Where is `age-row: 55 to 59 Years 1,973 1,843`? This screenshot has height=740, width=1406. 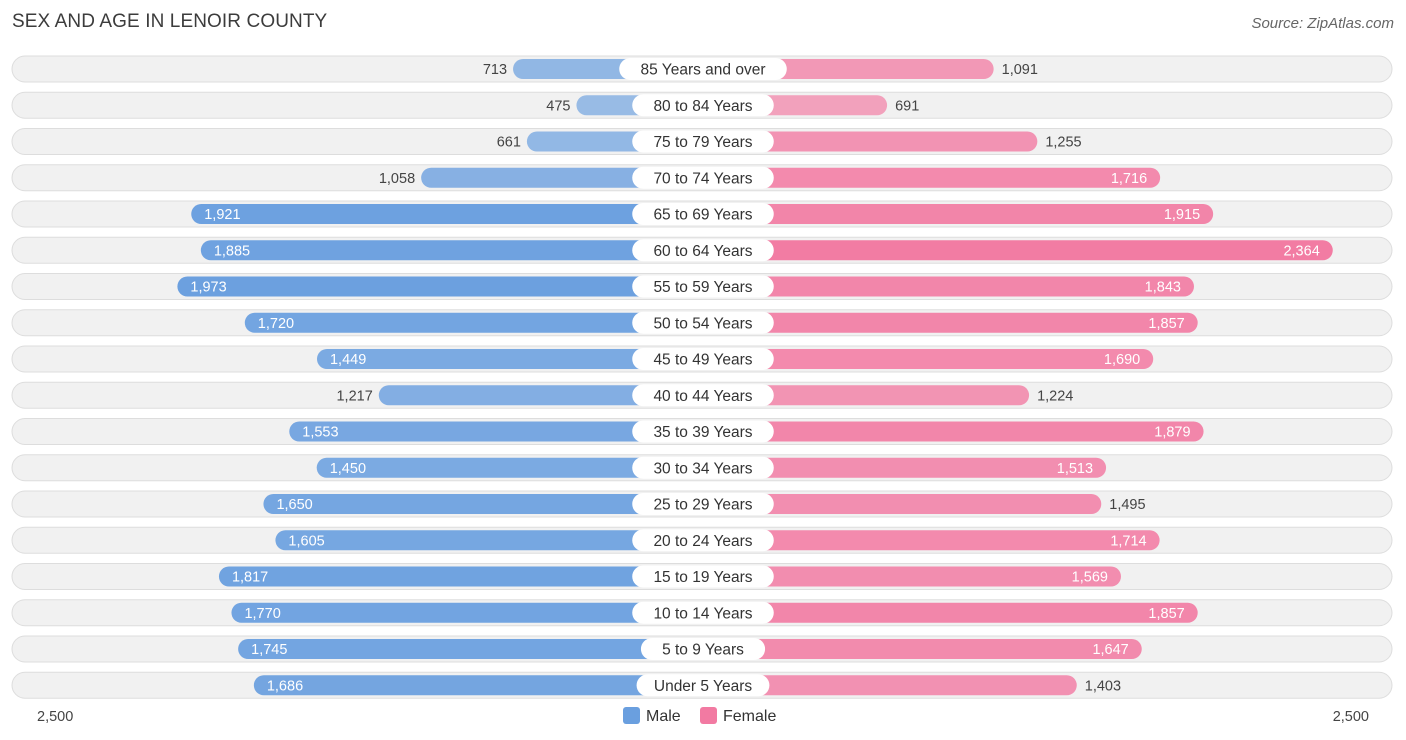 age-row: 55 to 59 Years 1,973 1,843 is located at coordinates (702, 286).